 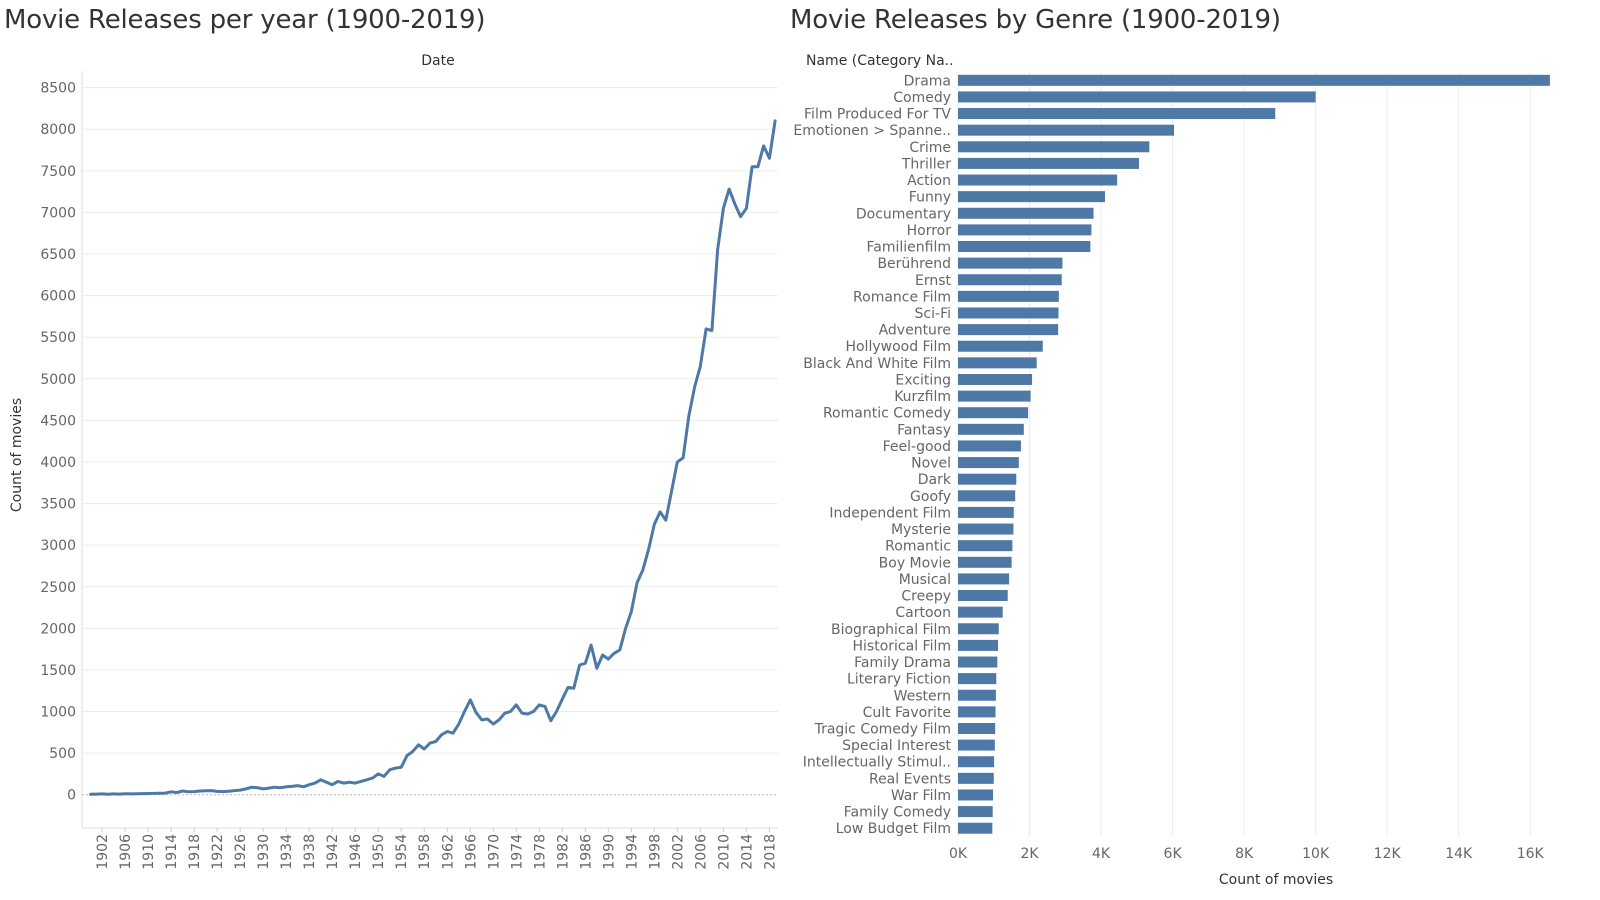 What do you see at coordinates (310, 852) in the screenshot?
I see `x-tick-label: 1938` at bounding box center [310, 852].